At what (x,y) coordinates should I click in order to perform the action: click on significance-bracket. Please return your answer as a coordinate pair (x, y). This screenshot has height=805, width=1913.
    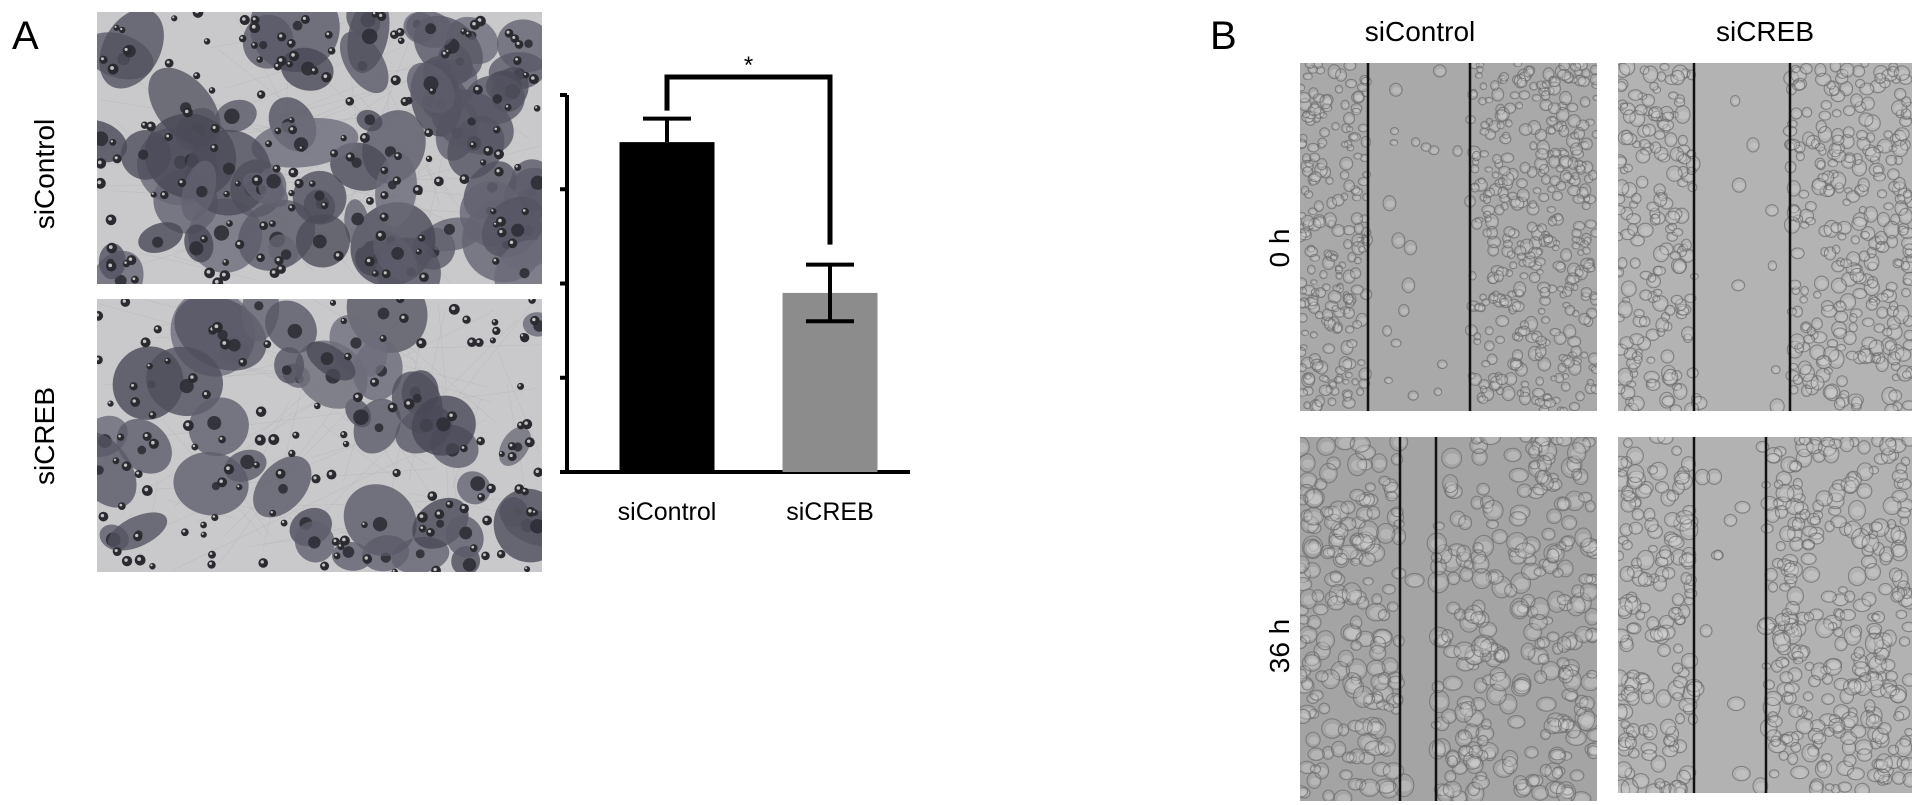
    Looking at the image, I should click on (748, 159).